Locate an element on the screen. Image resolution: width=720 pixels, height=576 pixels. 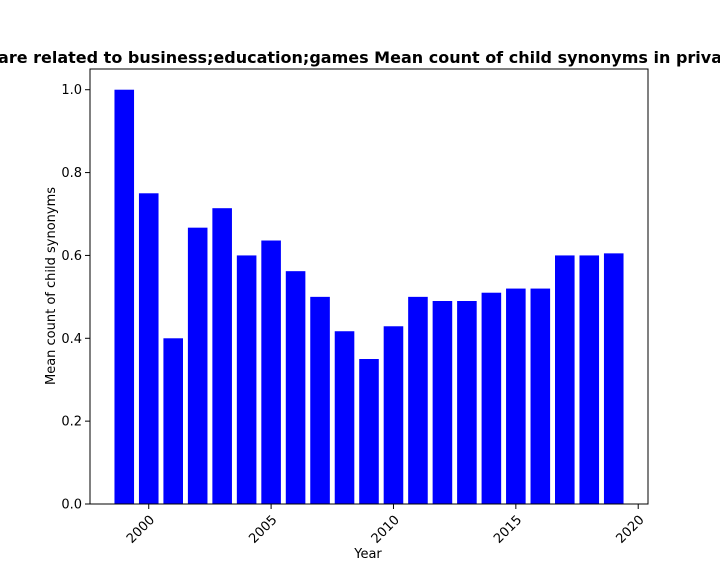
bar-2001 is located at coordinates (173, 421).